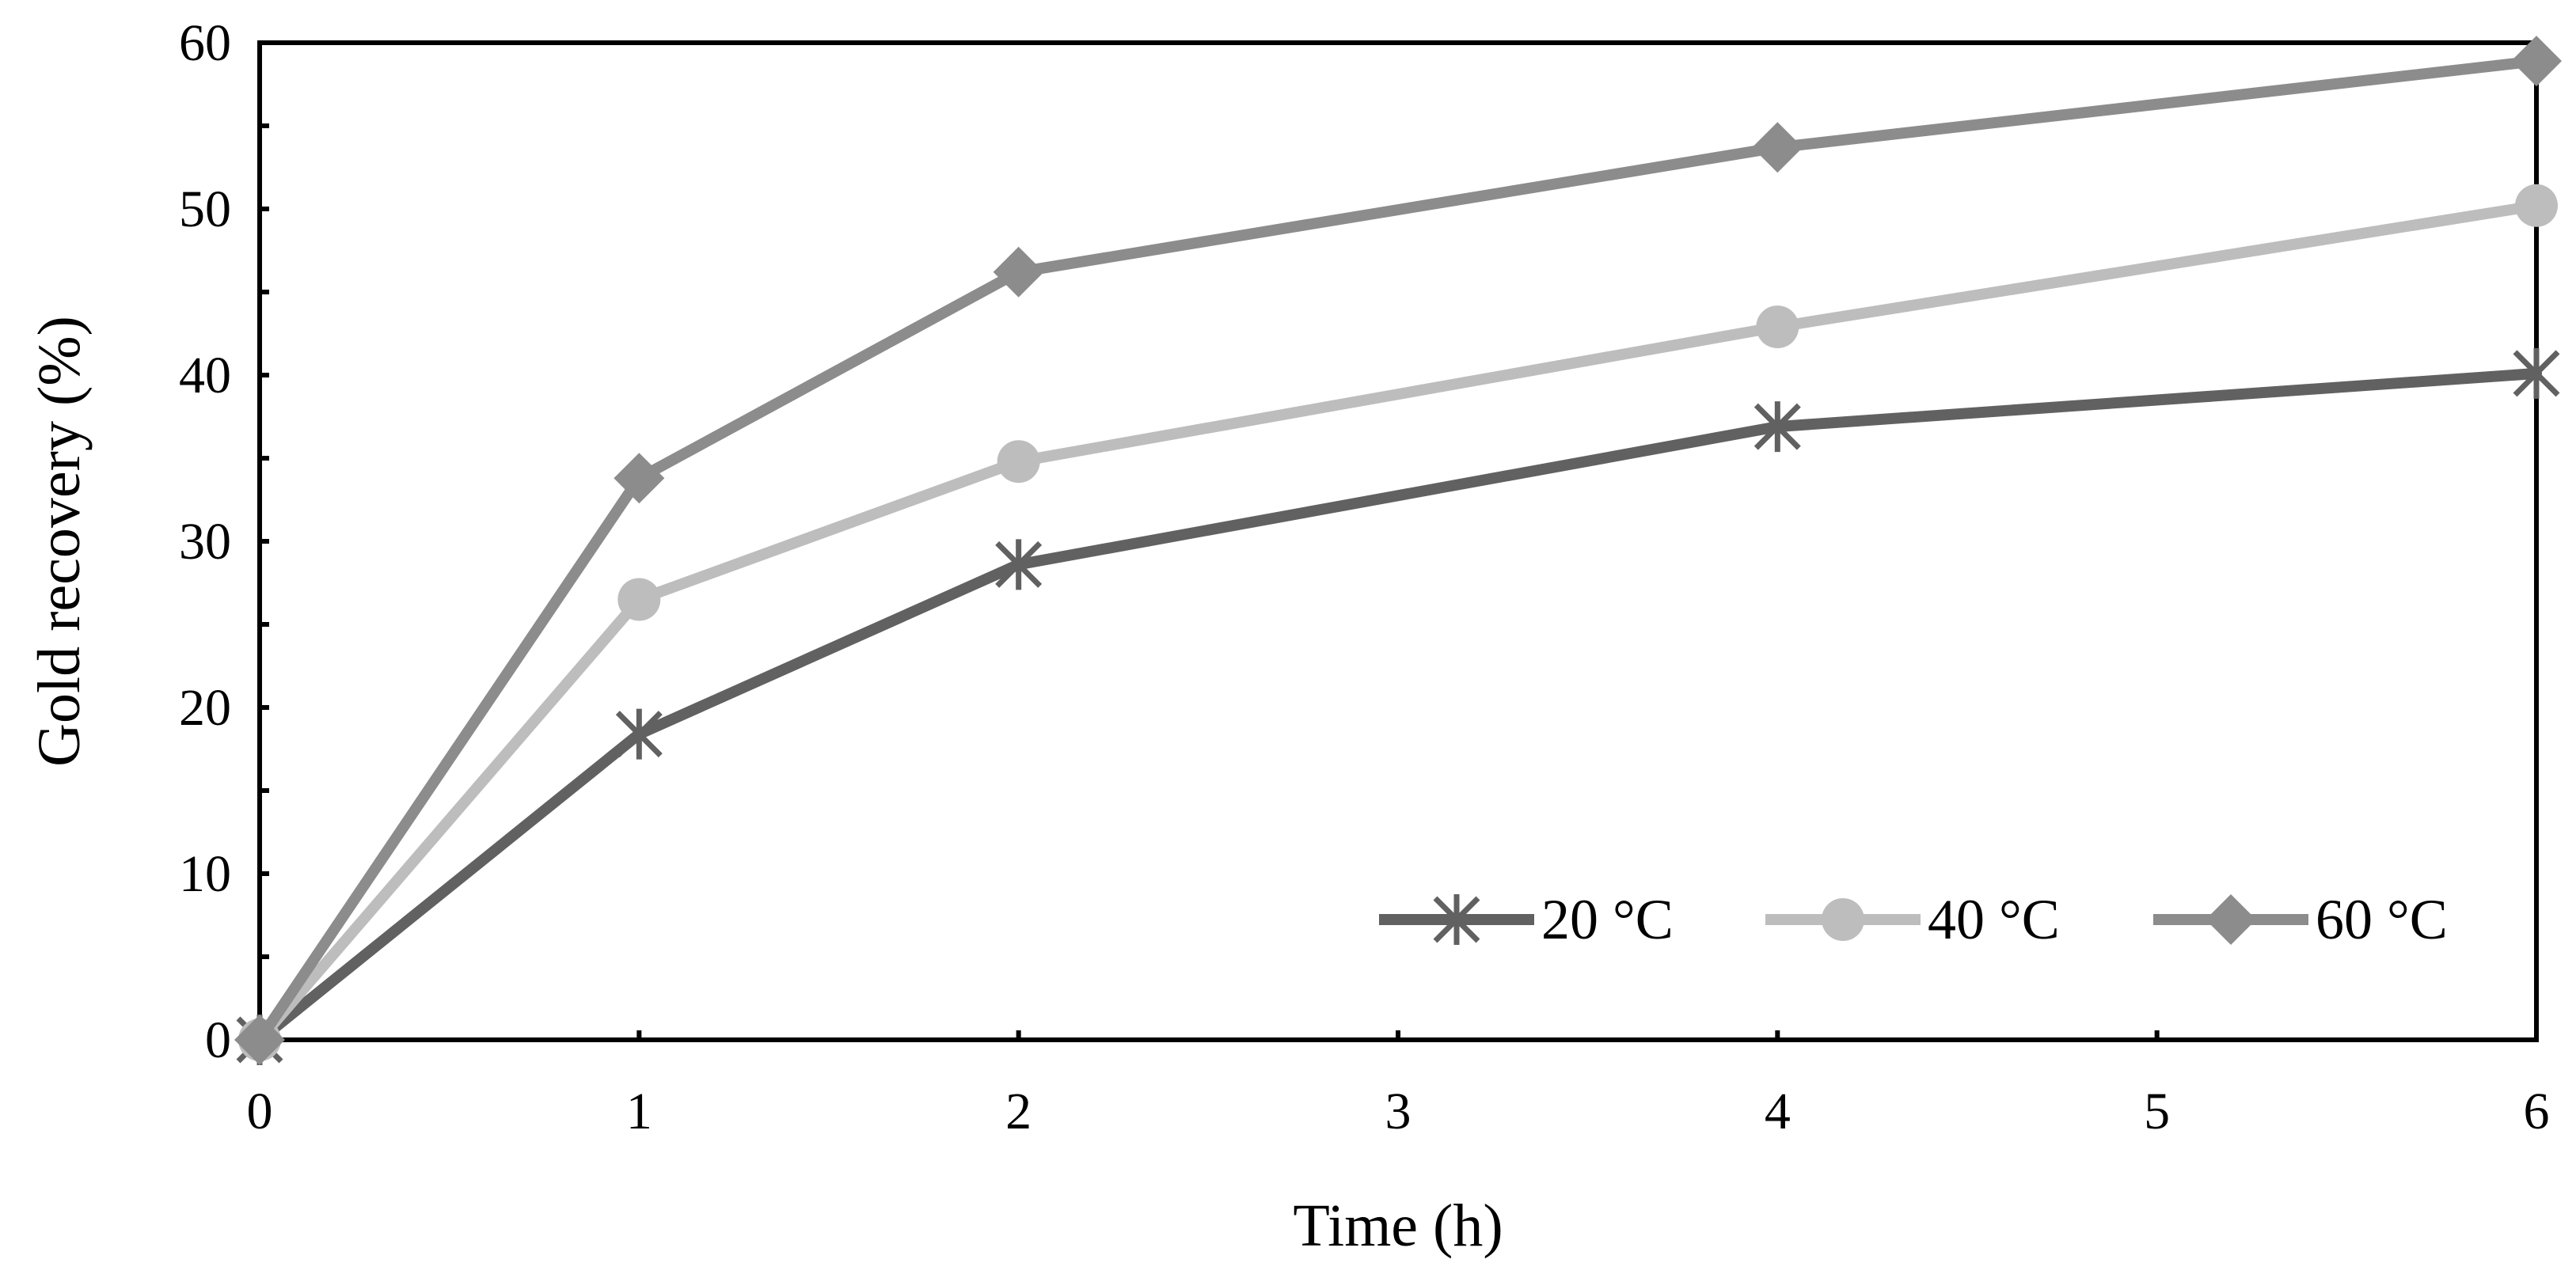 The height and width of the screenshot is (1282, 2576). Describe the element at coordinates (1607, 919) in the screenshot. I see `legend-label: 20 °C` at that location.